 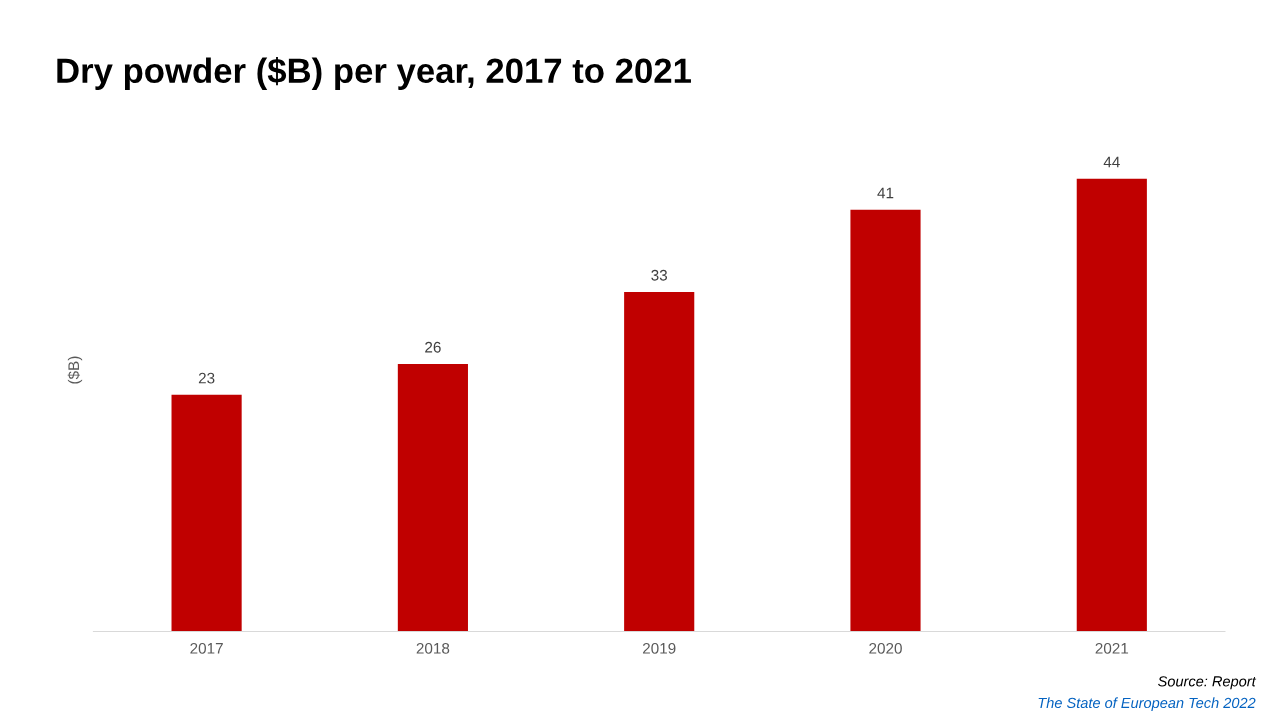 I want to click on source-note: Source: Report, so click(x=1207, y=683).